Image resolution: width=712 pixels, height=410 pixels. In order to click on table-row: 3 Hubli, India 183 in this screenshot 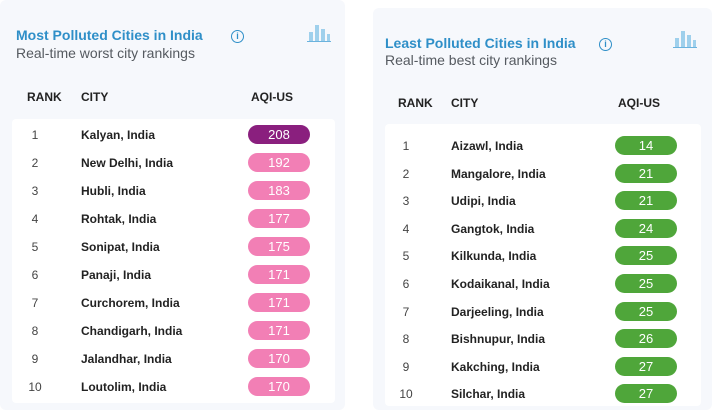, I will do `click(173, 191)`.